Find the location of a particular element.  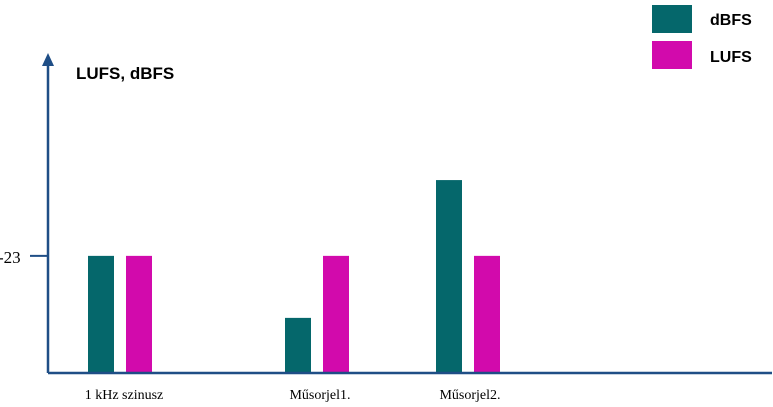

x-tick-labels: 1 kHz szinusz Műsorjel1. Műsorjel2. is located at coordinates (293, 395).